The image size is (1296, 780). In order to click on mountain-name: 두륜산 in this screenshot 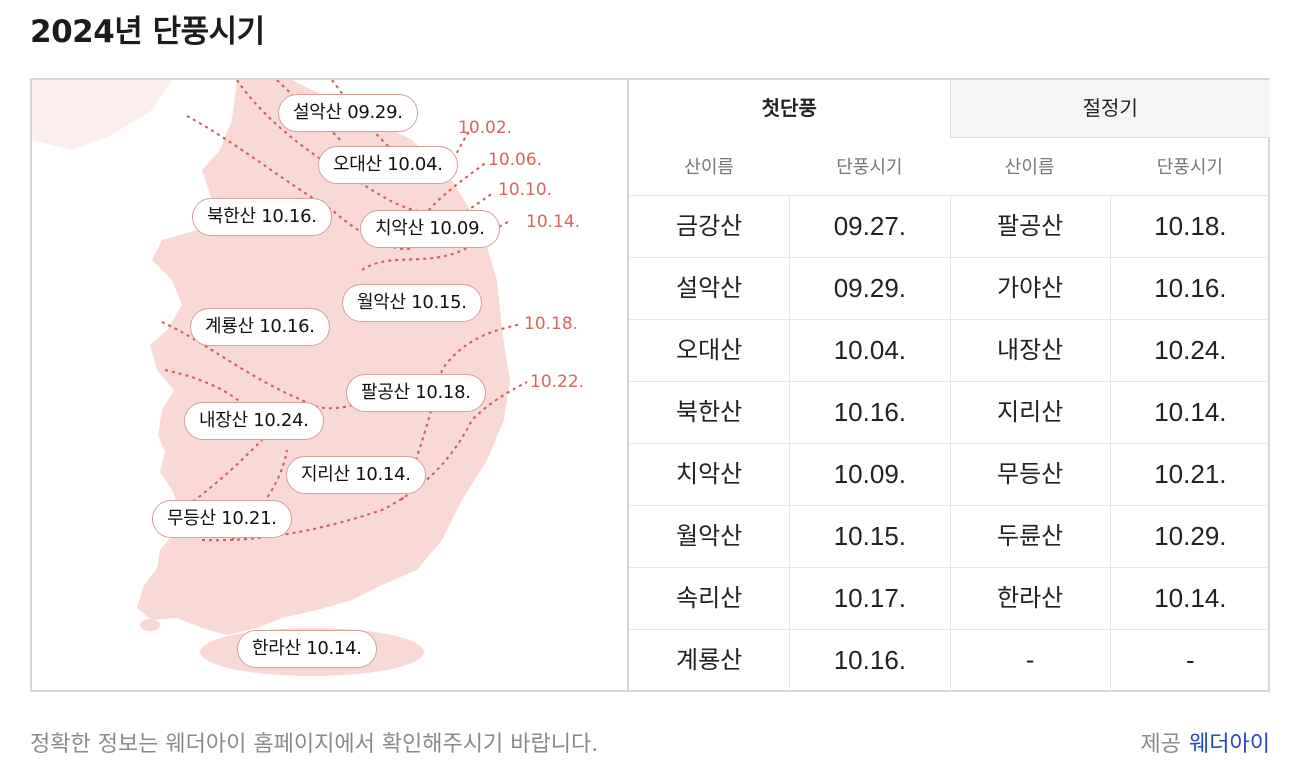, I will do `click(1029, 536)`.